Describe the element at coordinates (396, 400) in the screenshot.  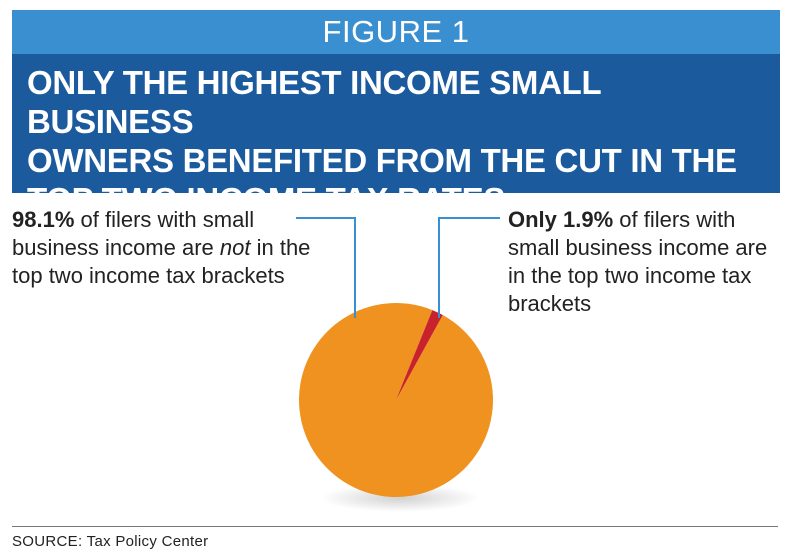
I see `pie-slice-not-top-brackets` at that location.